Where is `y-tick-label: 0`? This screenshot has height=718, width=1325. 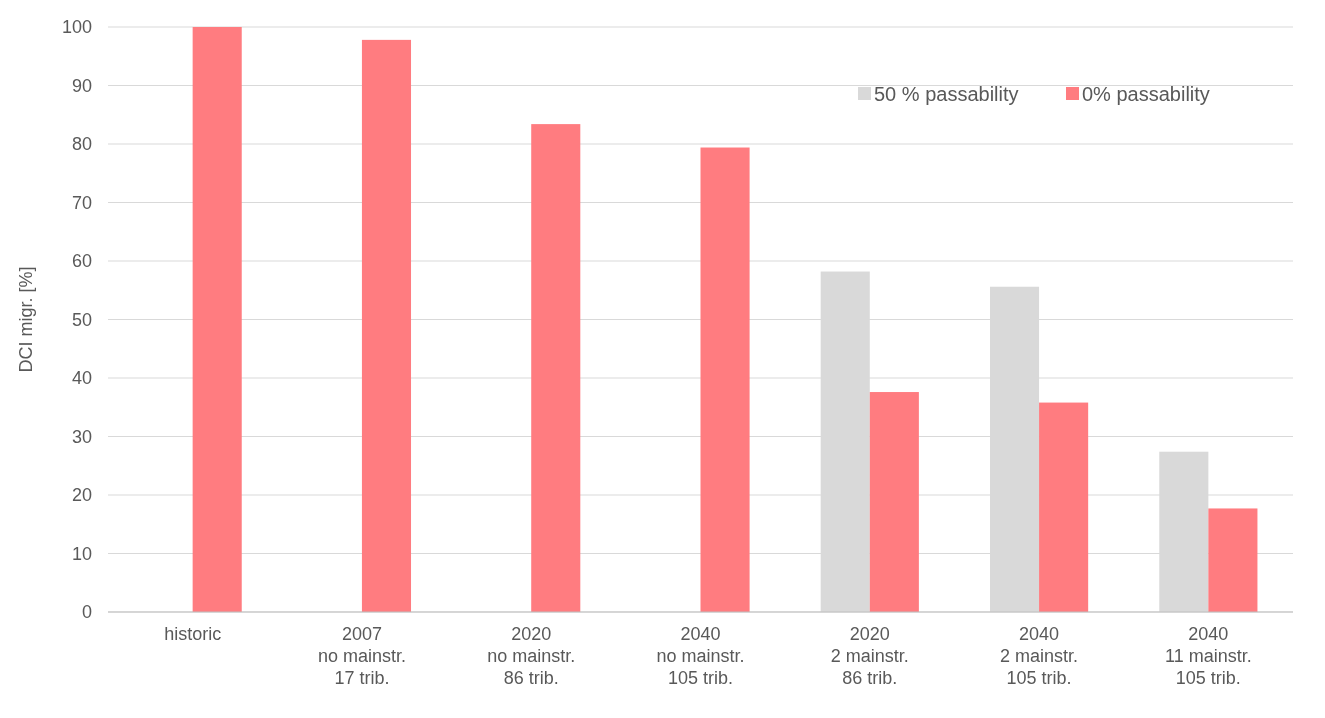
y-tick-label: 0 is located at coordinates (86, 612).